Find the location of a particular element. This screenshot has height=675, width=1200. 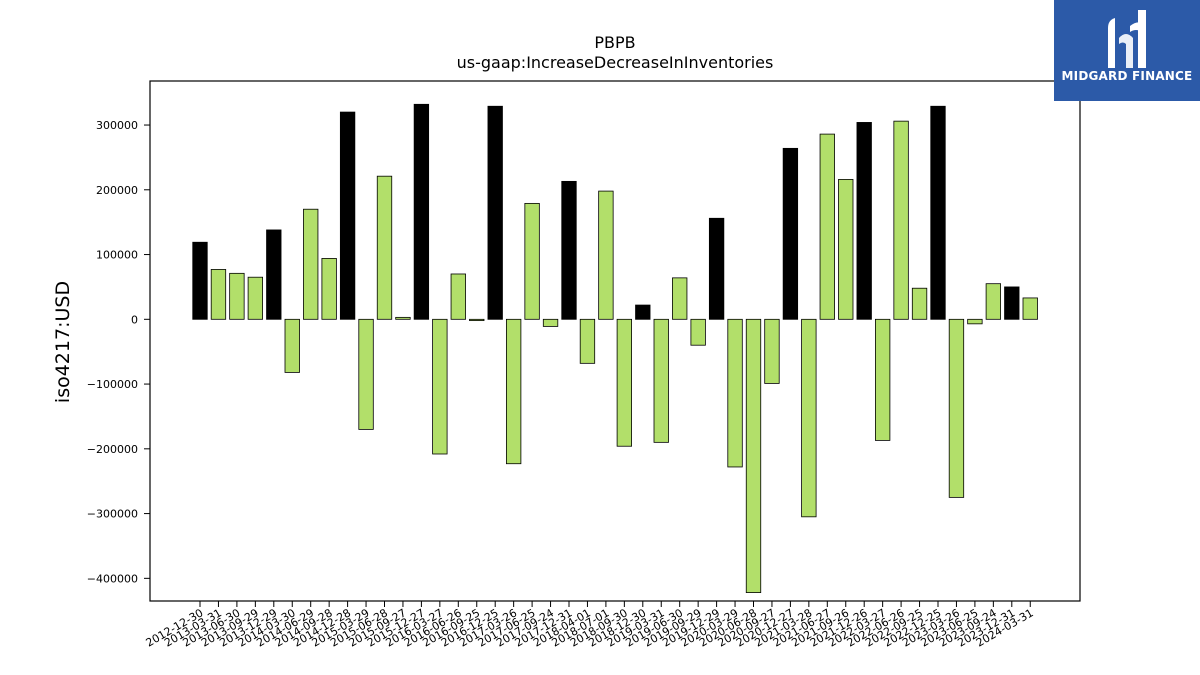

y-tick-label: 100000 is located at coordinates (117, 255).